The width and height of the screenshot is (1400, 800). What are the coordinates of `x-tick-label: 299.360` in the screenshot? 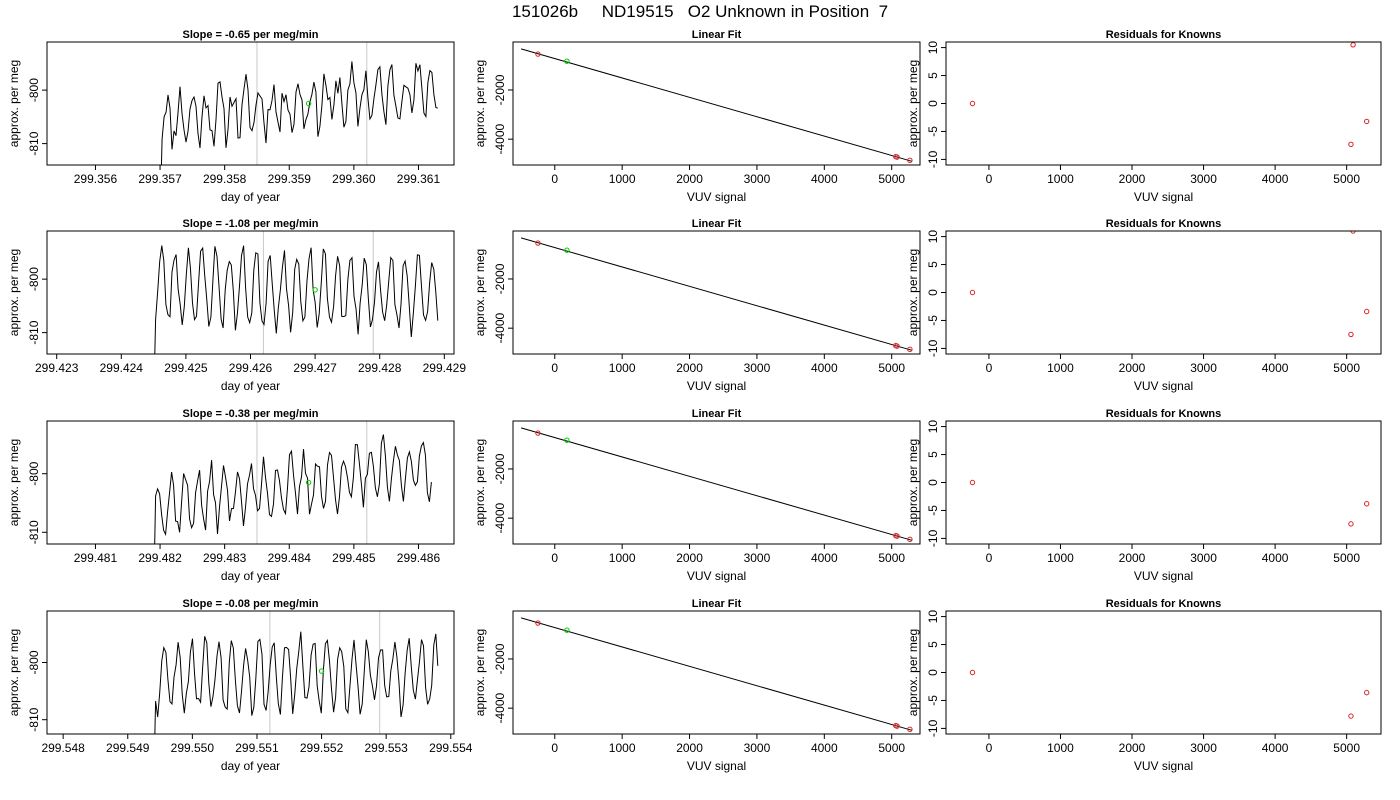 It's located at (354, 179).